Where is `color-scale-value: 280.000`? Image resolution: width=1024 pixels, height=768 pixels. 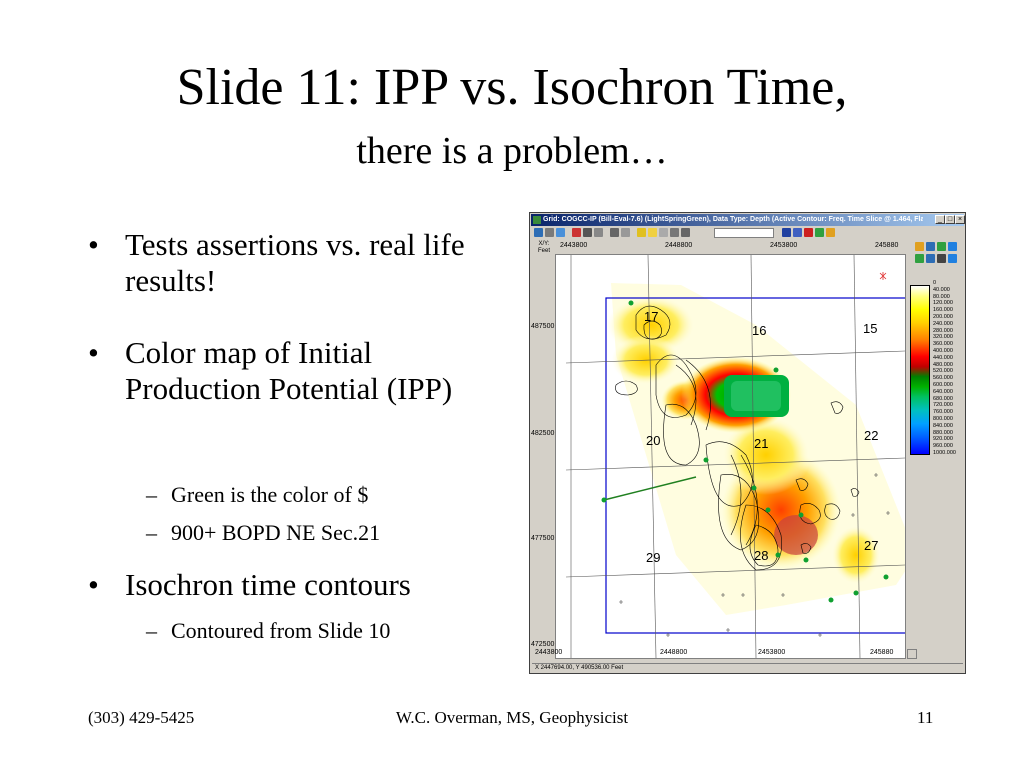
color-scale-value: 280.000 is located at coordinates (943, 330).